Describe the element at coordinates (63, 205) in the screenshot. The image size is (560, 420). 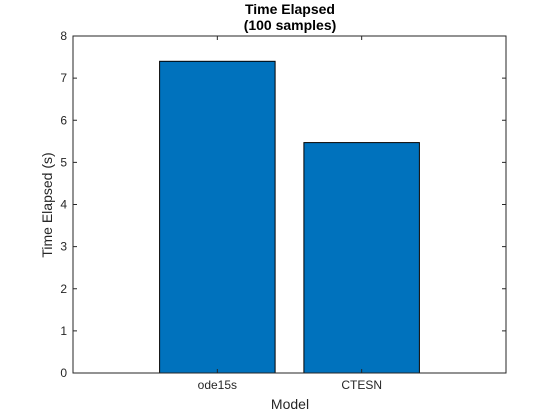
I see `y-tick-label: 4` at that location.